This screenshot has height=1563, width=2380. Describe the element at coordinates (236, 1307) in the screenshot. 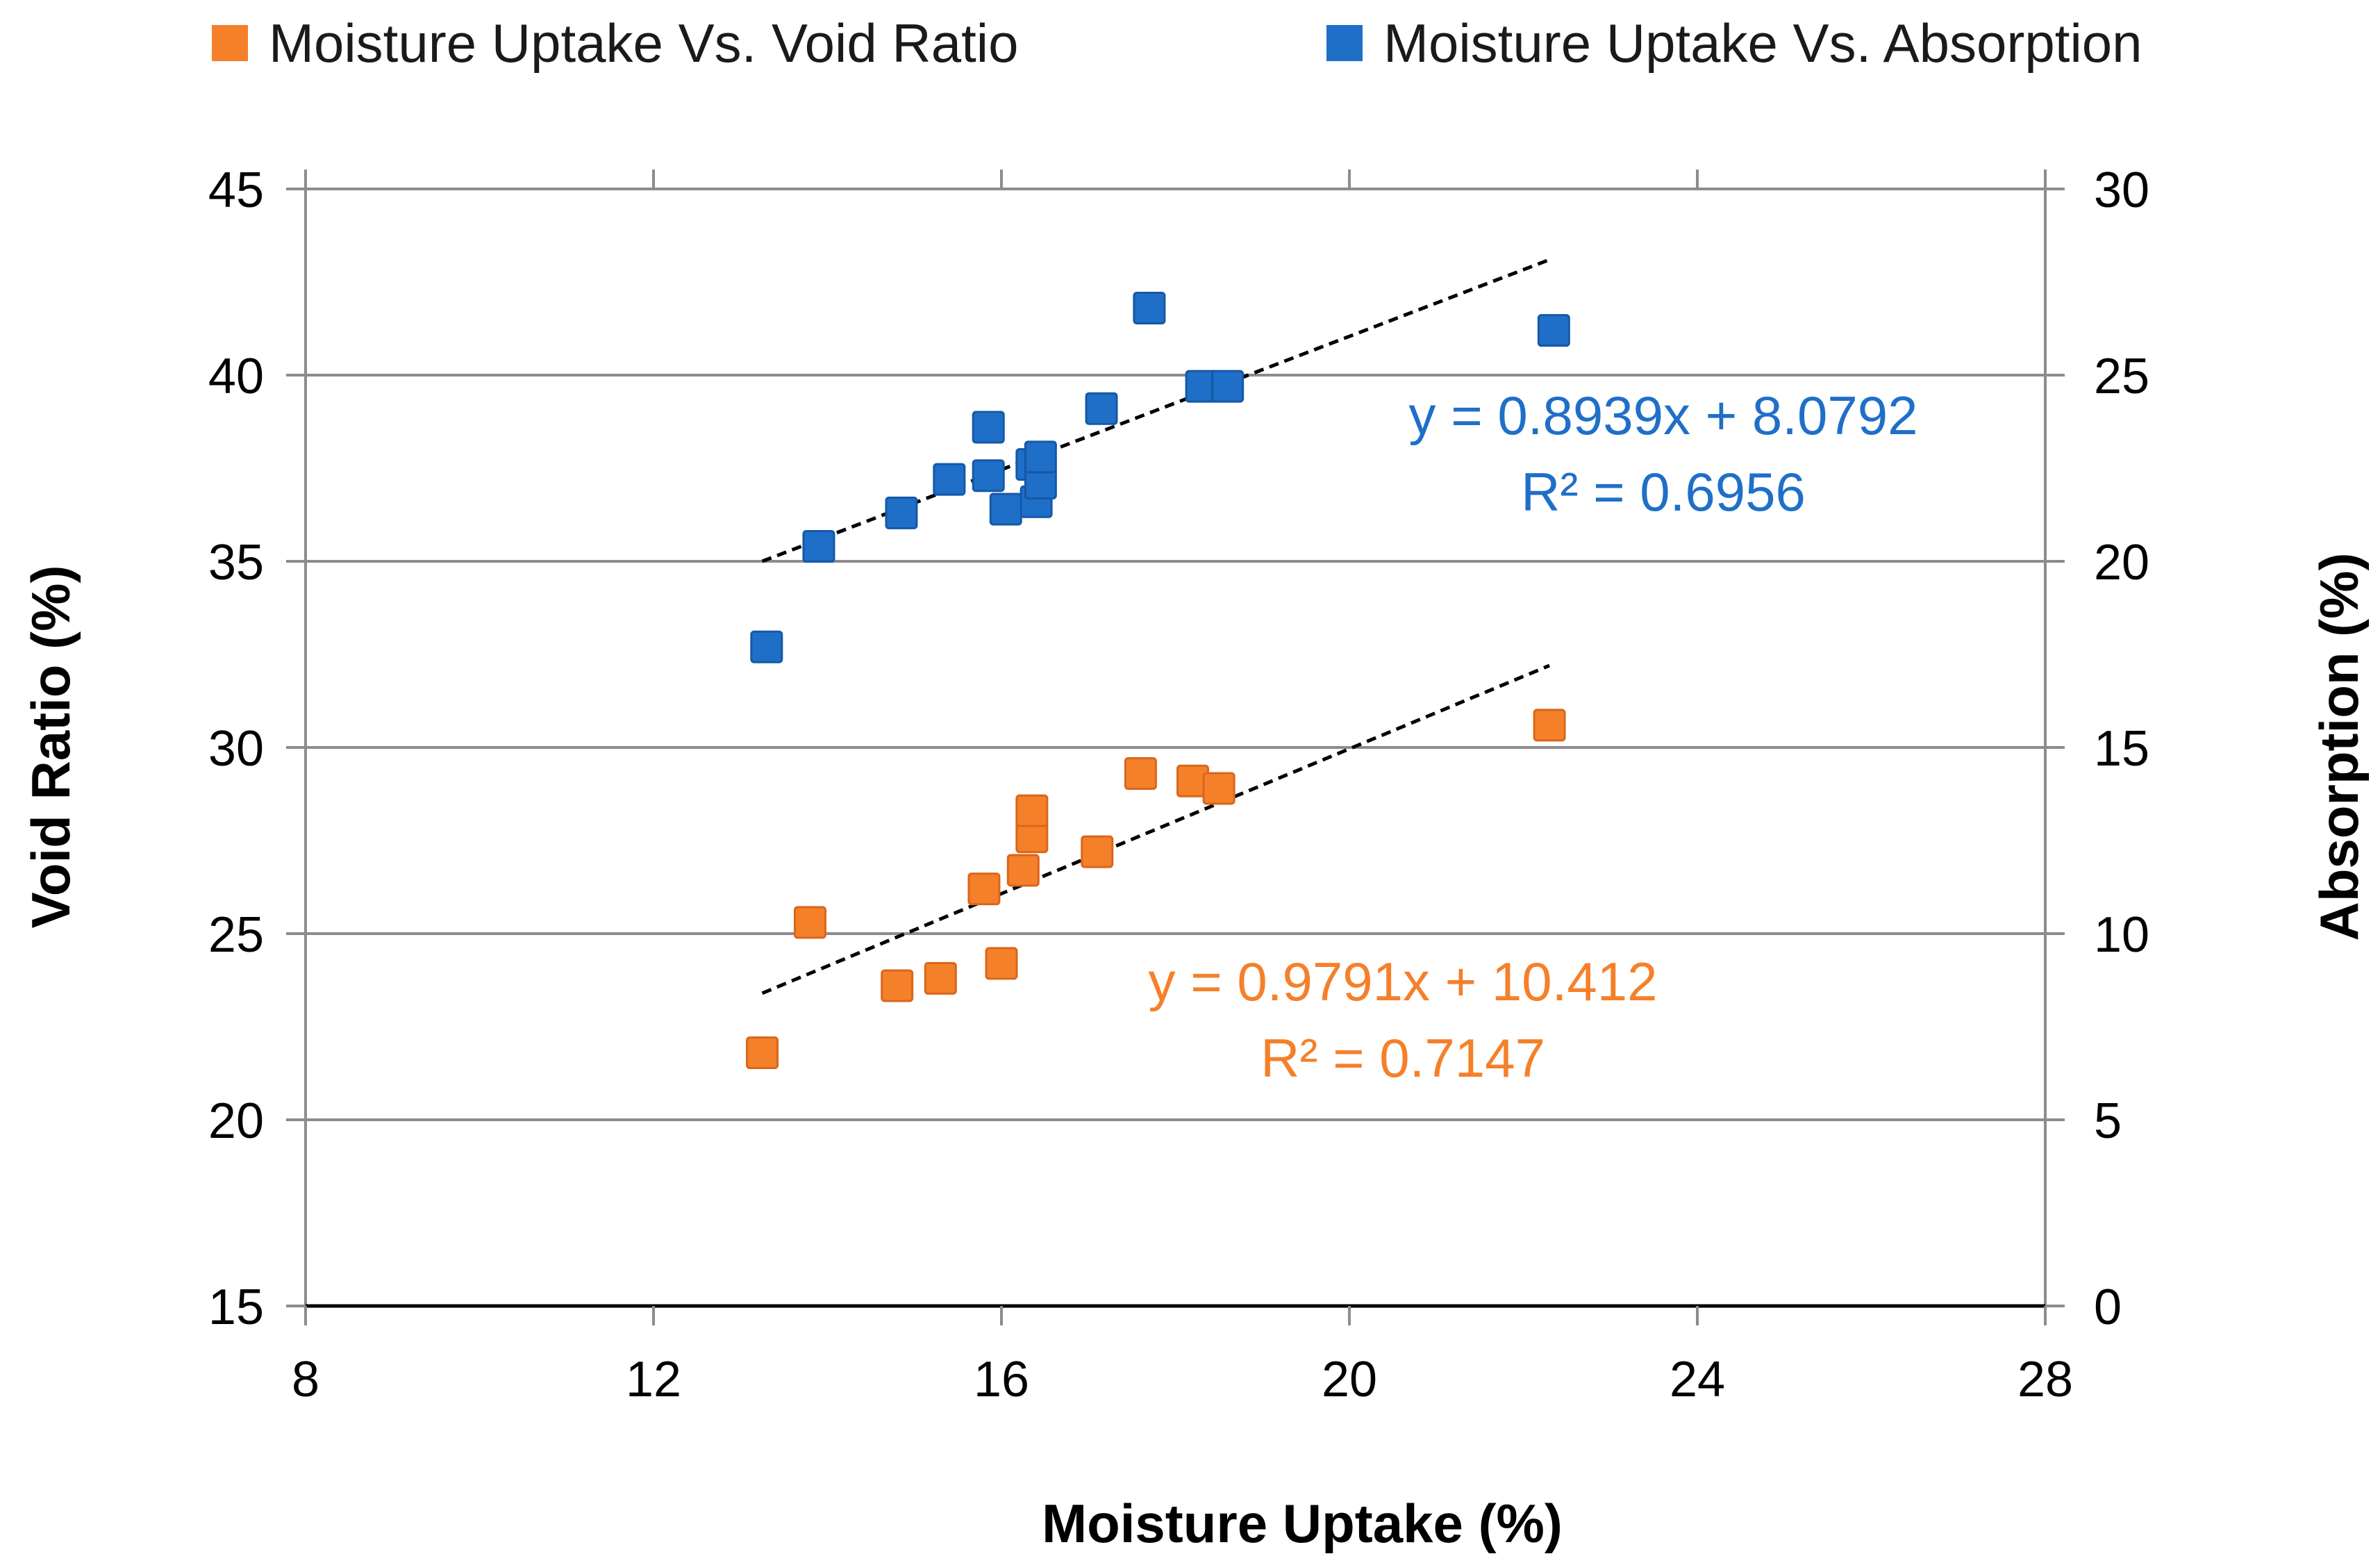

I see `y-tick-label-0: 15` at that location.